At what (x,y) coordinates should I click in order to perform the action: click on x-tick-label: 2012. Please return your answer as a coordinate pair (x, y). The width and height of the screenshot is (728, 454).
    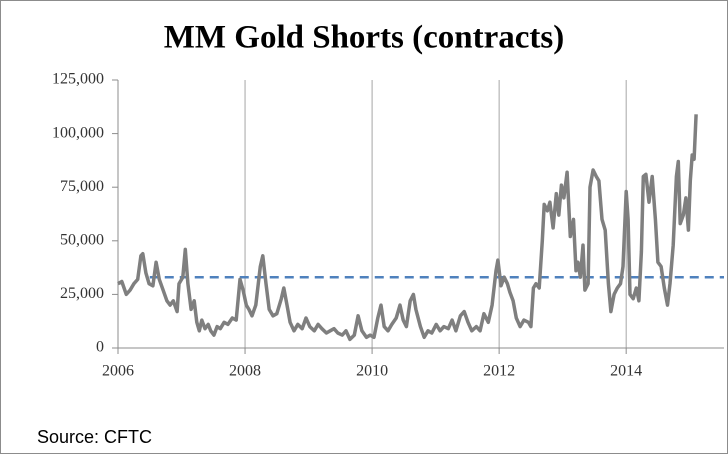
    Looking at the image, I should click on (499, 371).